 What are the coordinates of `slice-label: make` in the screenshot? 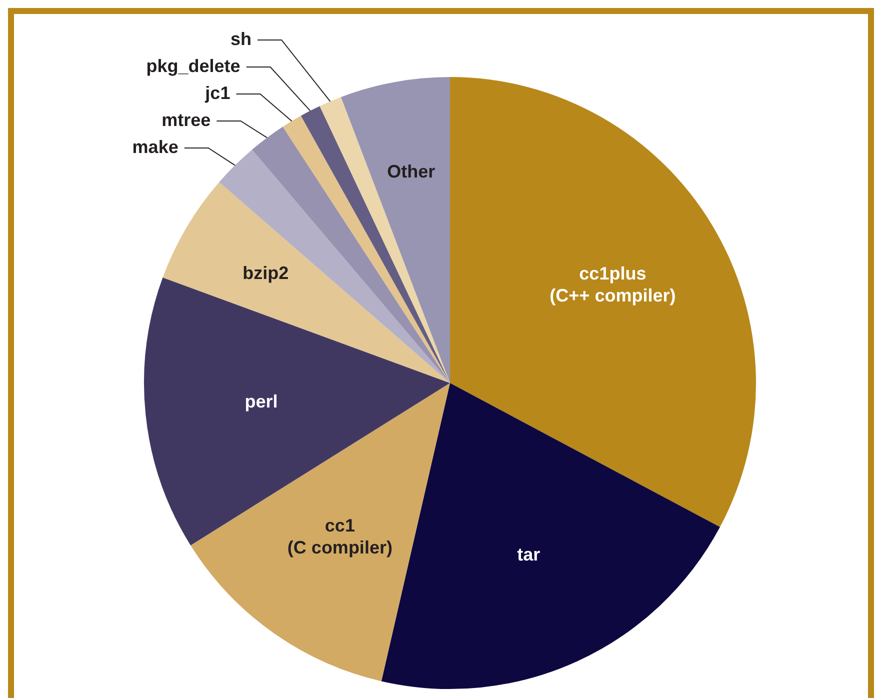 It's located at (155, 146).